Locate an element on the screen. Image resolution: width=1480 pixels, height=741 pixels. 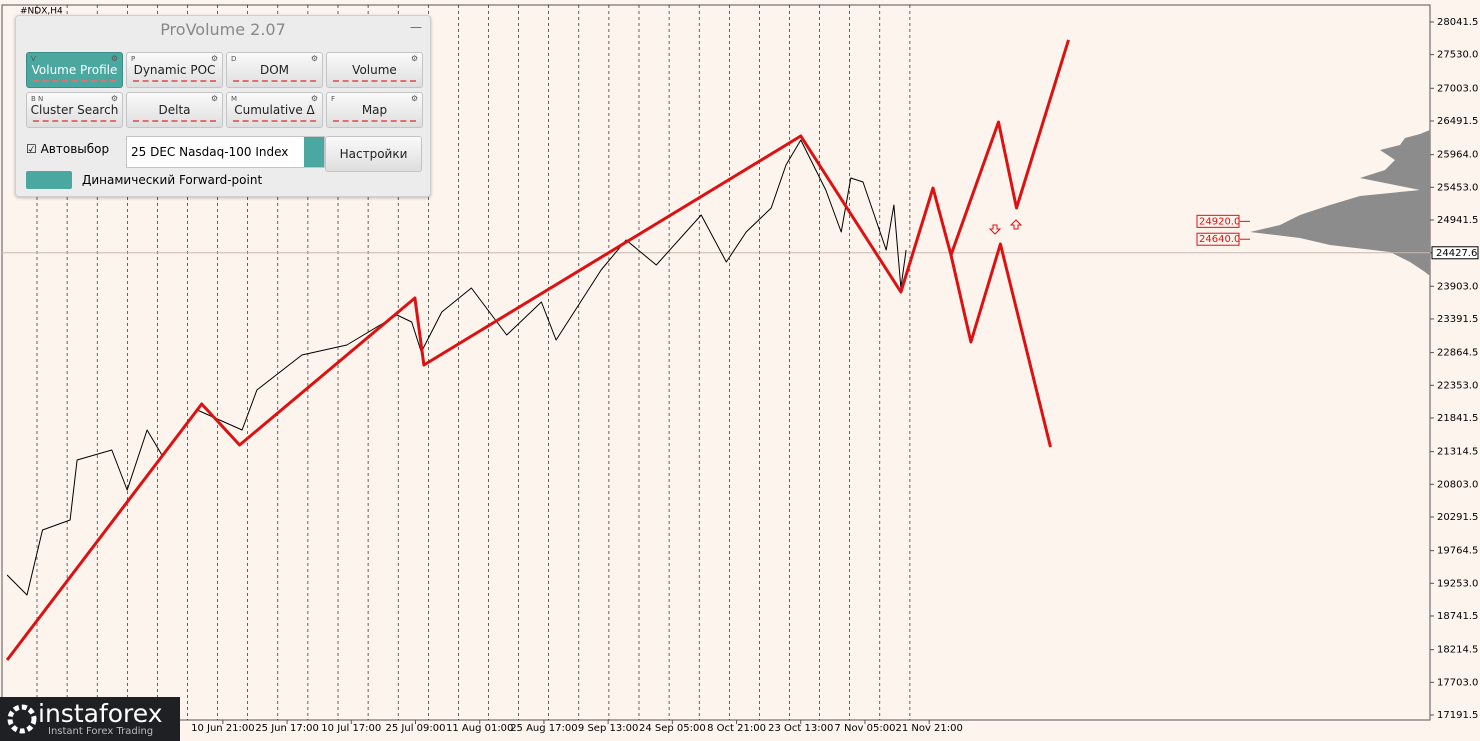
level-label: 24640.0 is located at coordinates (1219, 239).